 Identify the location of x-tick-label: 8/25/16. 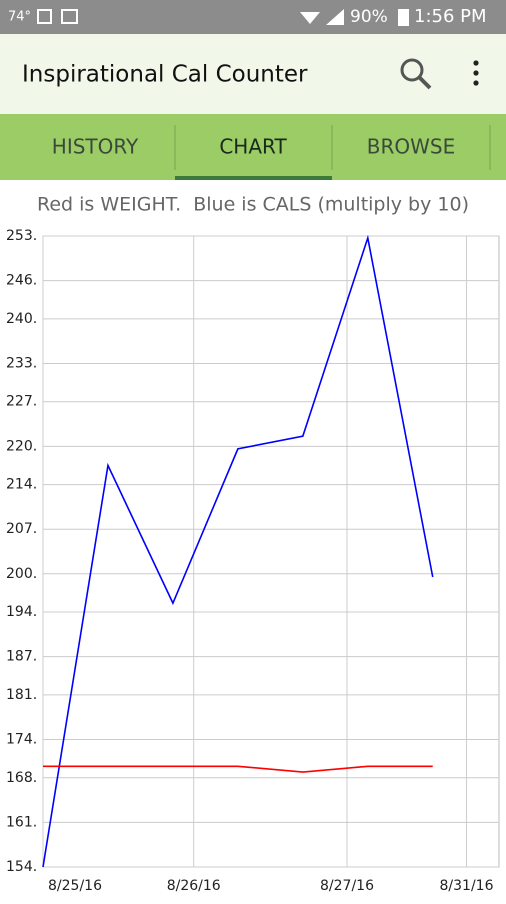
(75, 886).